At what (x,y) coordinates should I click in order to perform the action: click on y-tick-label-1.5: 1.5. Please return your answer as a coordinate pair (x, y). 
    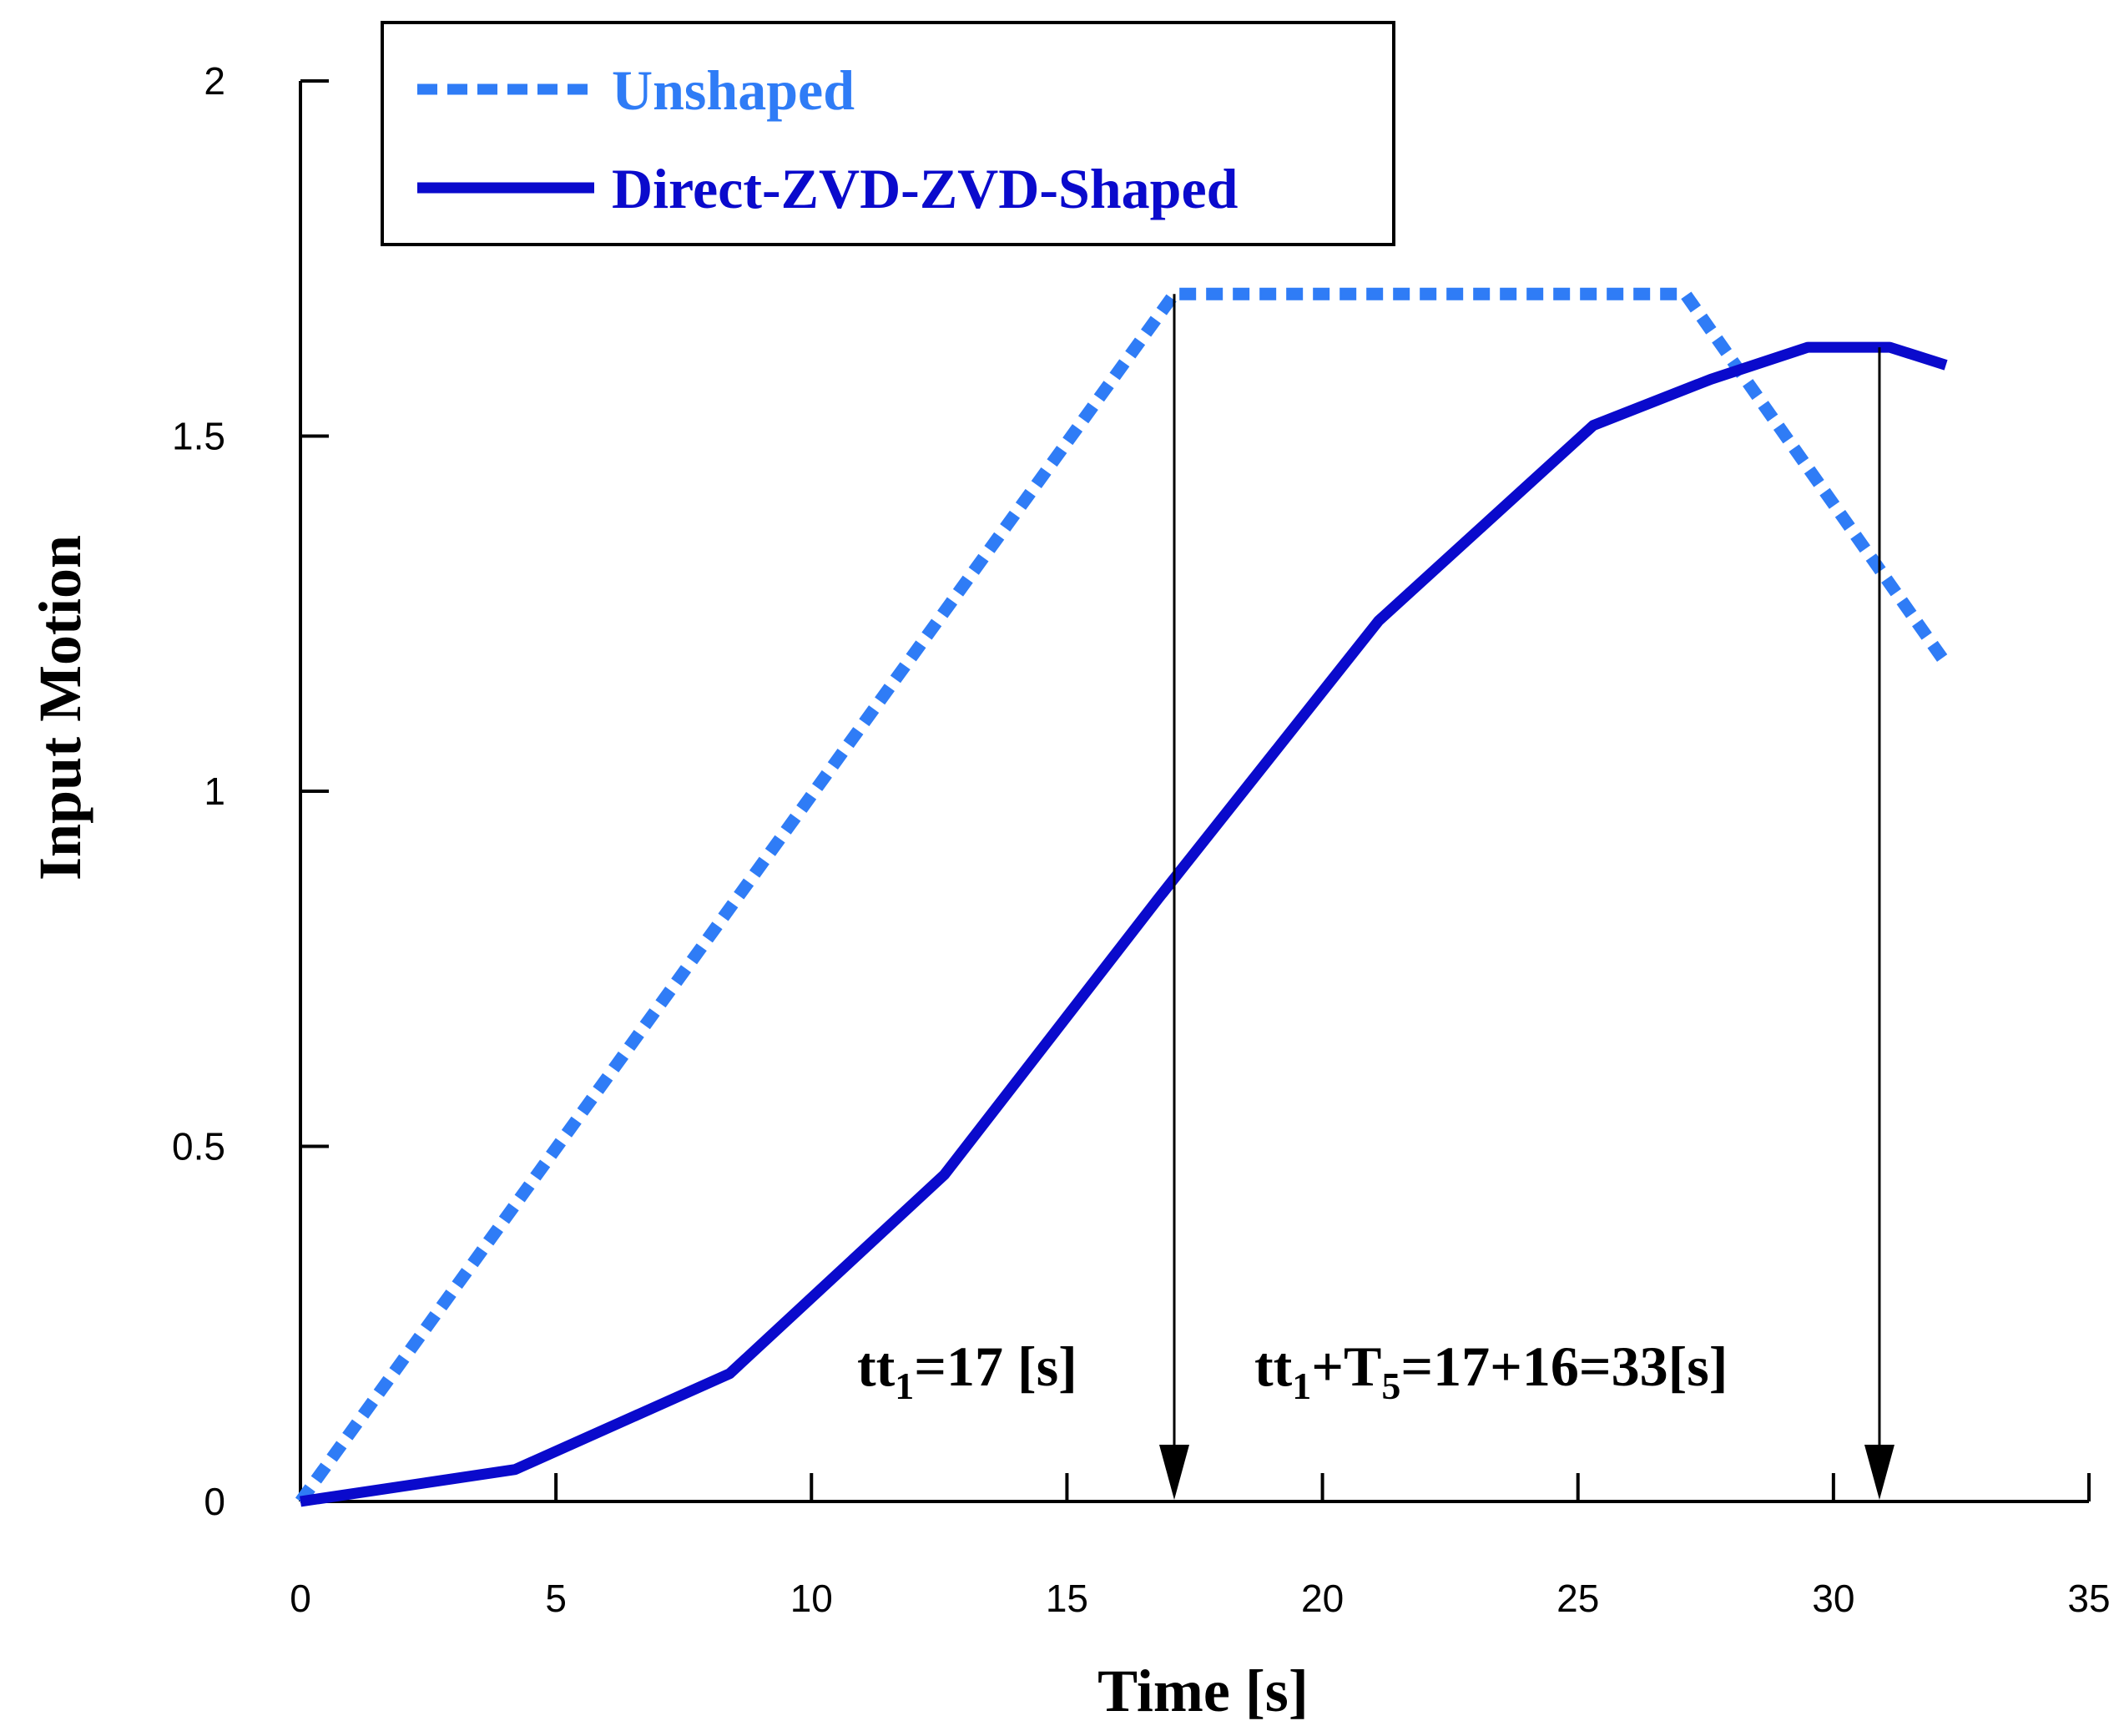
    Looking at the image, I should click on (198, 436).